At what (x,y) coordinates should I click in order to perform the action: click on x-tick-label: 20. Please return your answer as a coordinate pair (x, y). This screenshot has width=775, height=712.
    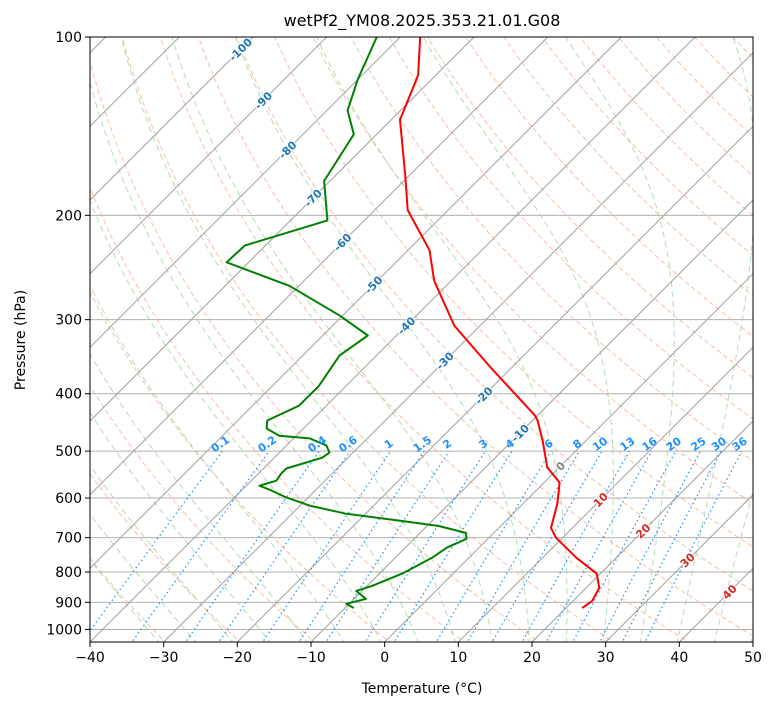
    Looking at the image, I should click on (532, 658).